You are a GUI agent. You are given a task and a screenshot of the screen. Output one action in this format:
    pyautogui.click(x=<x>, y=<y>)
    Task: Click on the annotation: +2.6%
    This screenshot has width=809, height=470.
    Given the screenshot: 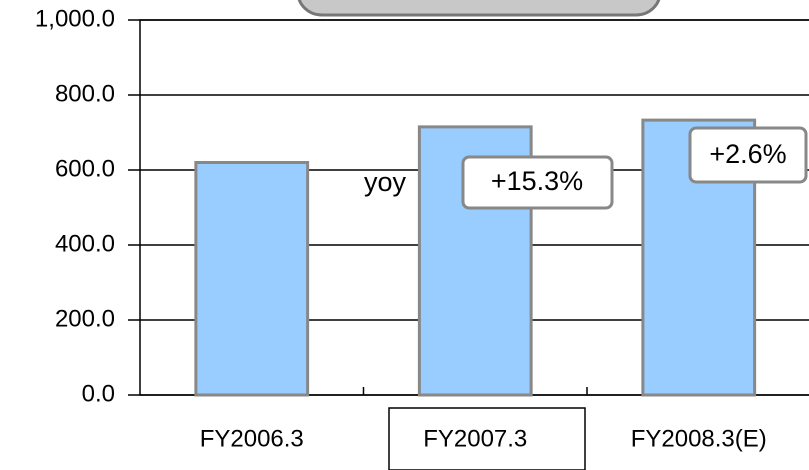 What is the action you would take?
    pyautogui.click(x=747, y=154)
    